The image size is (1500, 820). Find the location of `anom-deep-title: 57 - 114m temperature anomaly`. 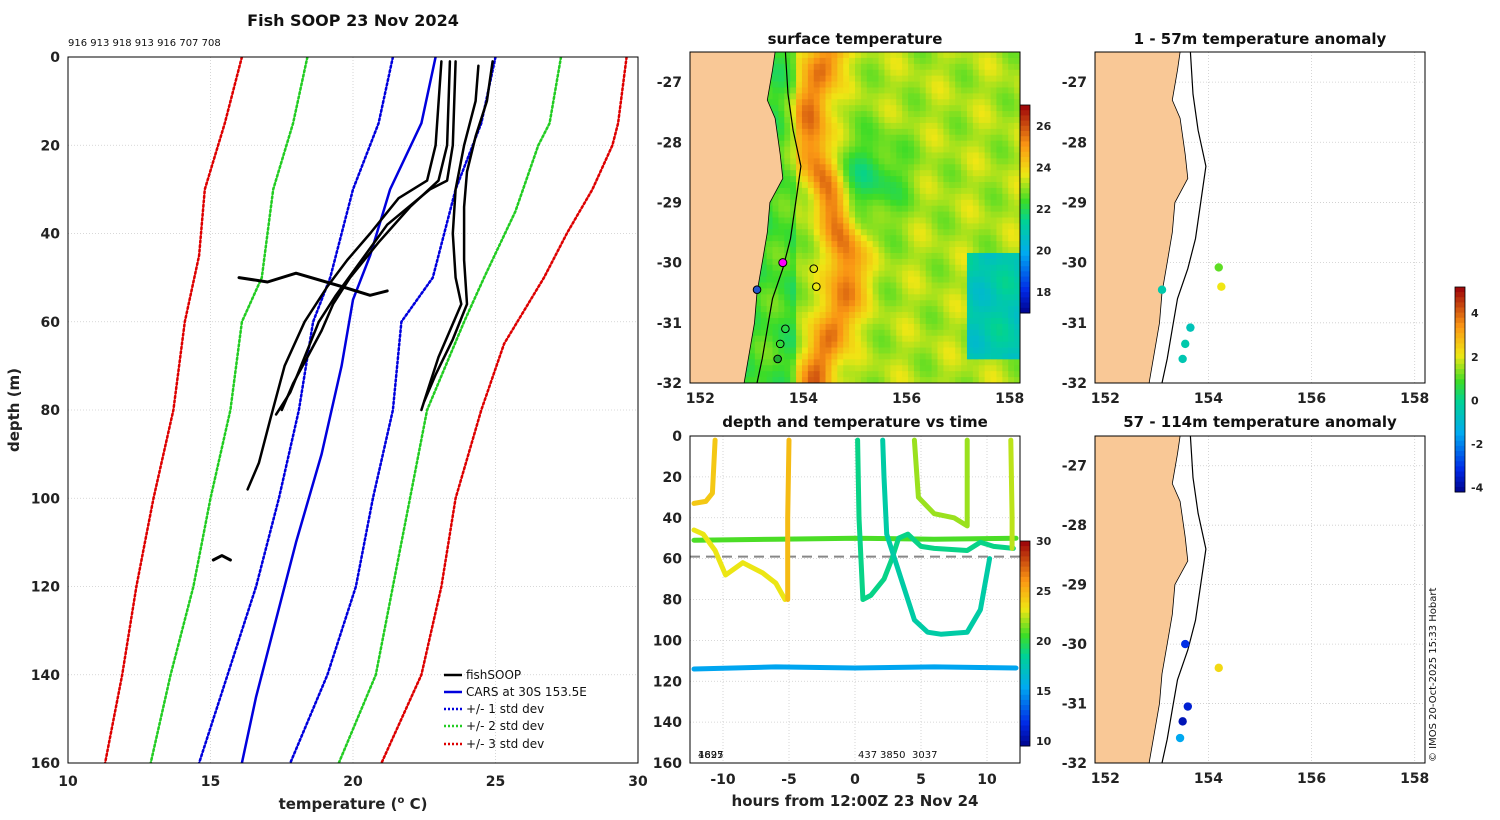

anom-deep-title: 57 - 114m temperature anomaly is located at coordinates (1260, 422).